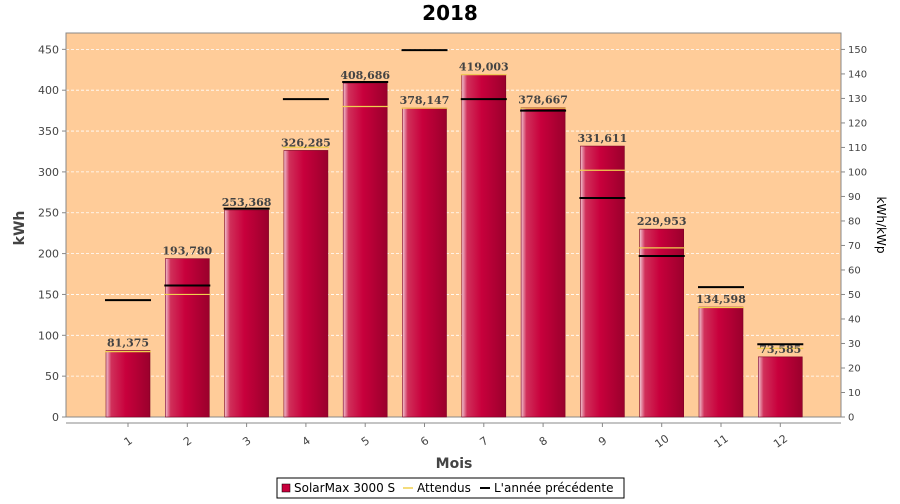 Image resolution: width=900 pixels, height=504 pixels. Describe the element at coordinates (857, 74) in the screenshot. I see `y2-tick-label: 140` at that location.